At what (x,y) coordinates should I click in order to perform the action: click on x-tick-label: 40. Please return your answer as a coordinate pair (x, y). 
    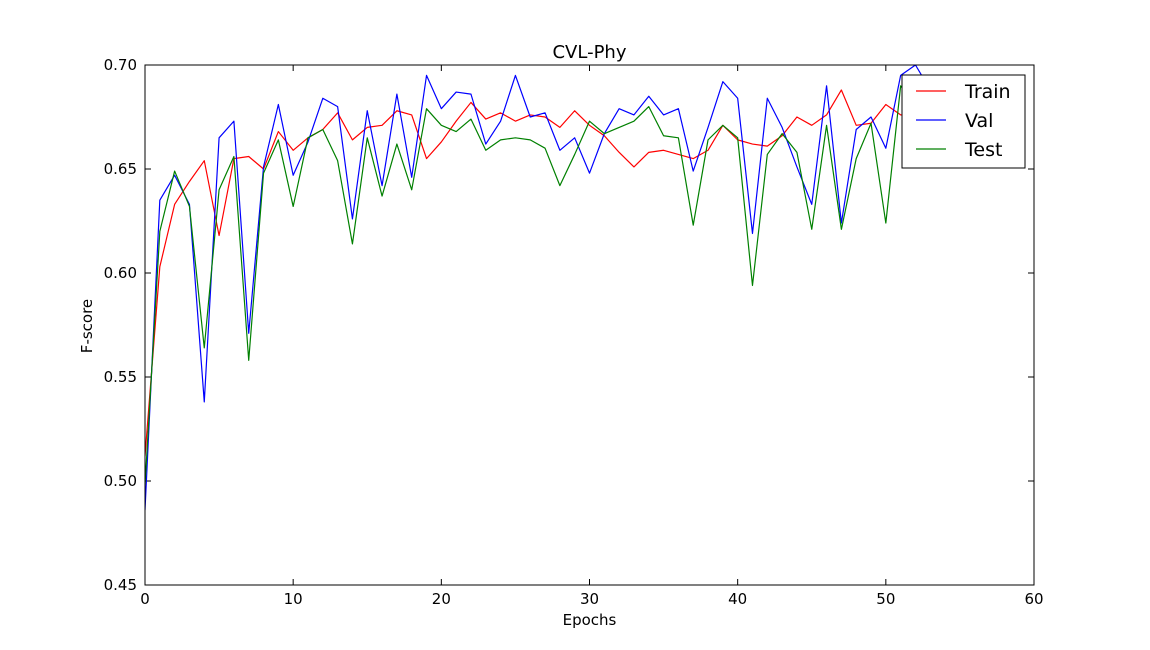
    Looking at the image, I should click on (737, 599).